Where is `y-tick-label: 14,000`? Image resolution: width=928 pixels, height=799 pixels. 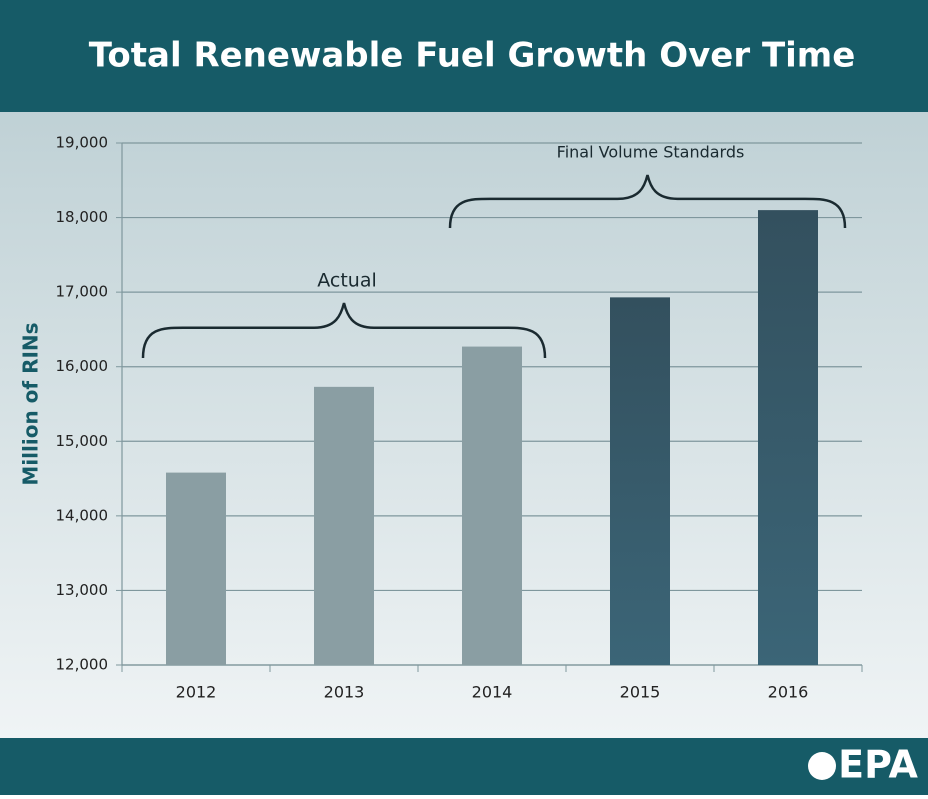
y-tick-label: 14,000 is located at coordinates (82, 515).